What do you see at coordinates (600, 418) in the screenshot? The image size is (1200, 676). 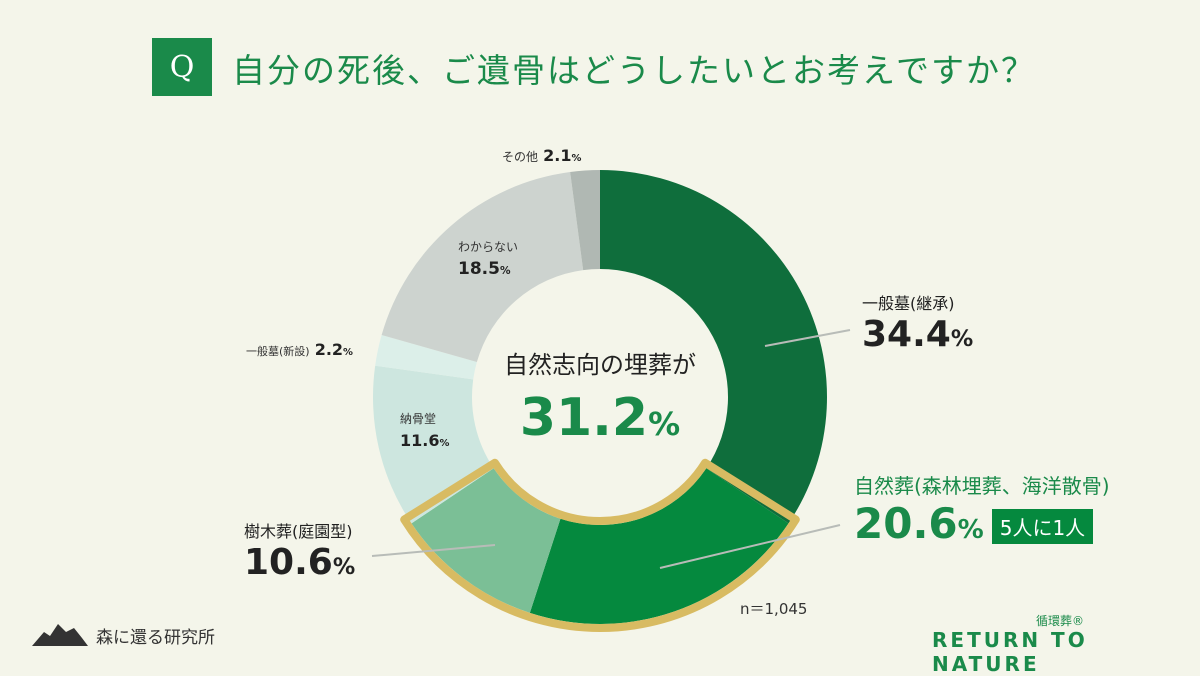 I see `center-value: 31.2%` at bounding box center [600, 418].